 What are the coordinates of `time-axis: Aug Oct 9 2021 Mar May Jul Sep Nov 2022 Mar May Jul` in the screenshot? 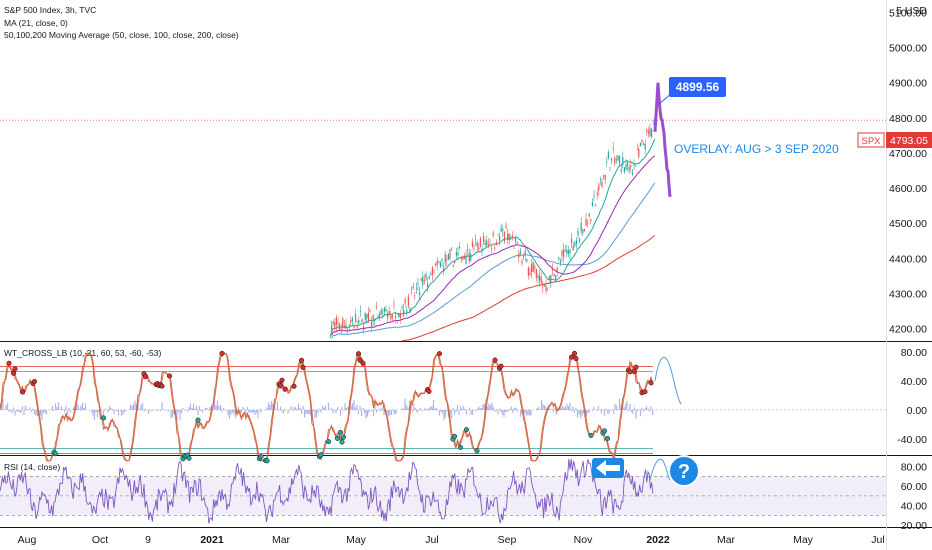 It's located at (451, 540).